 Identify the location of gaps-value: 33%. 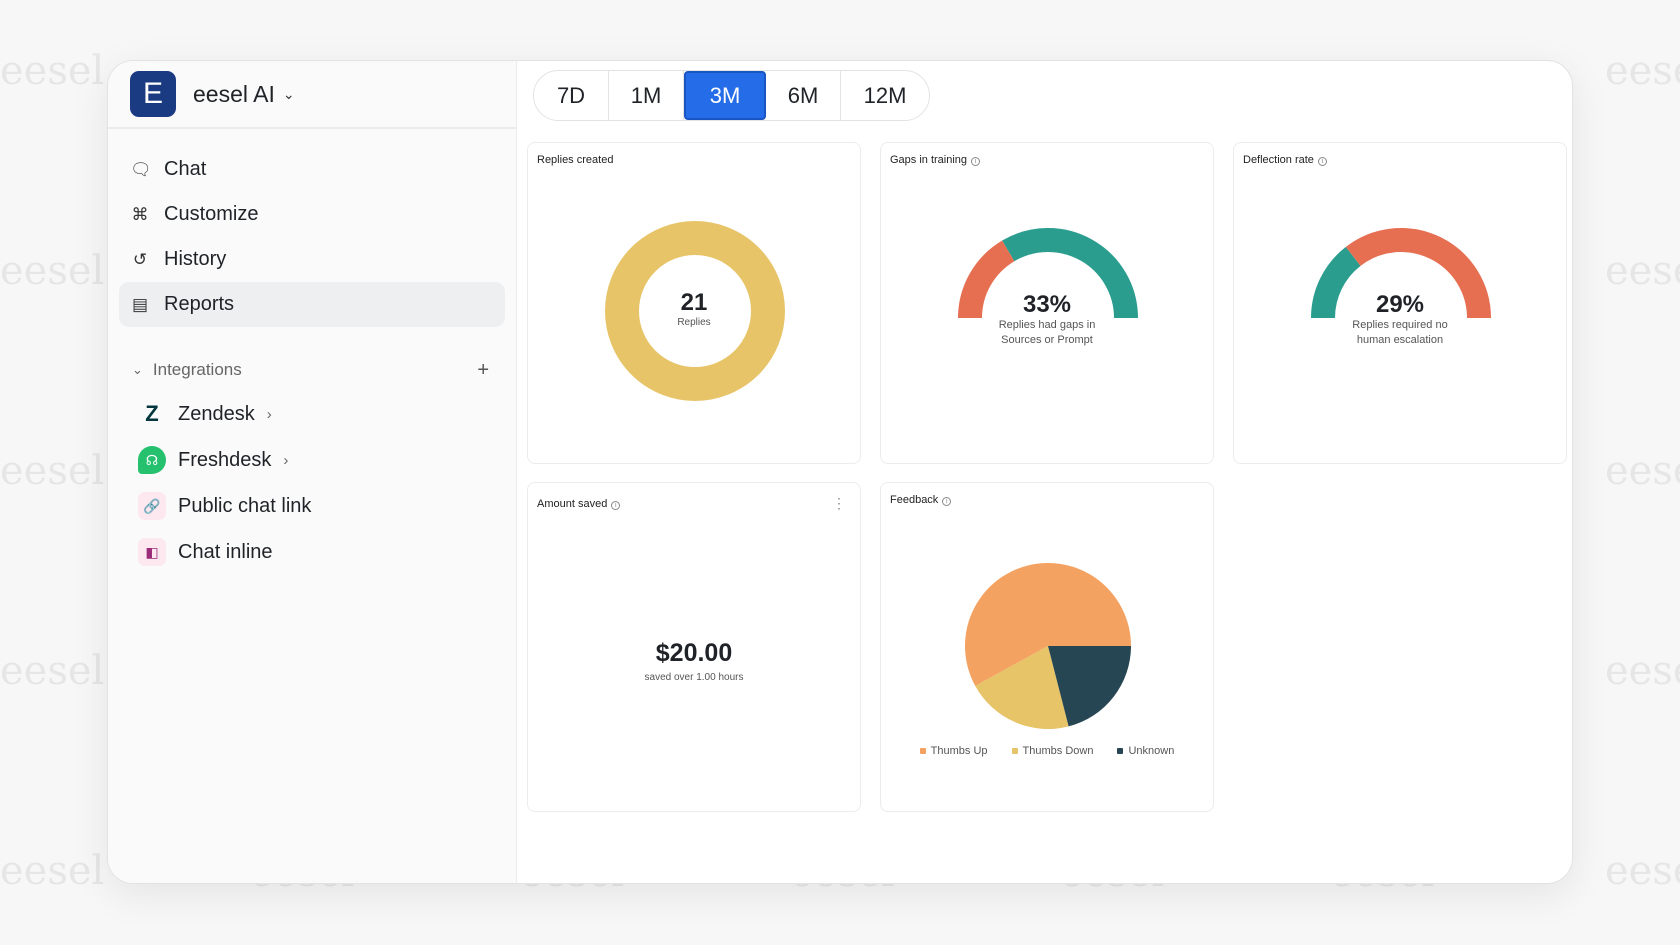
(1047, 304).